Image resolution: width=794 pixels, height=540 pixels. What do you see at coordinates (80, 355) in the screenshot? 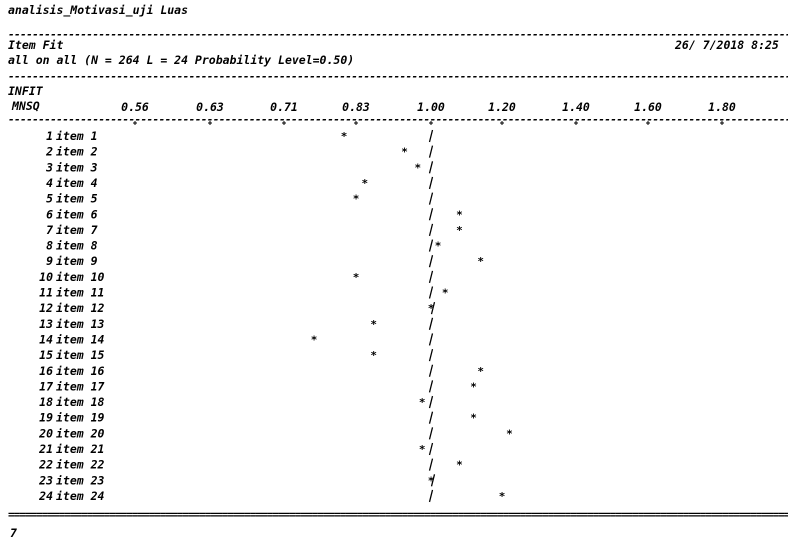
I see `item-label: item 15` at bounding box center [80, 355].